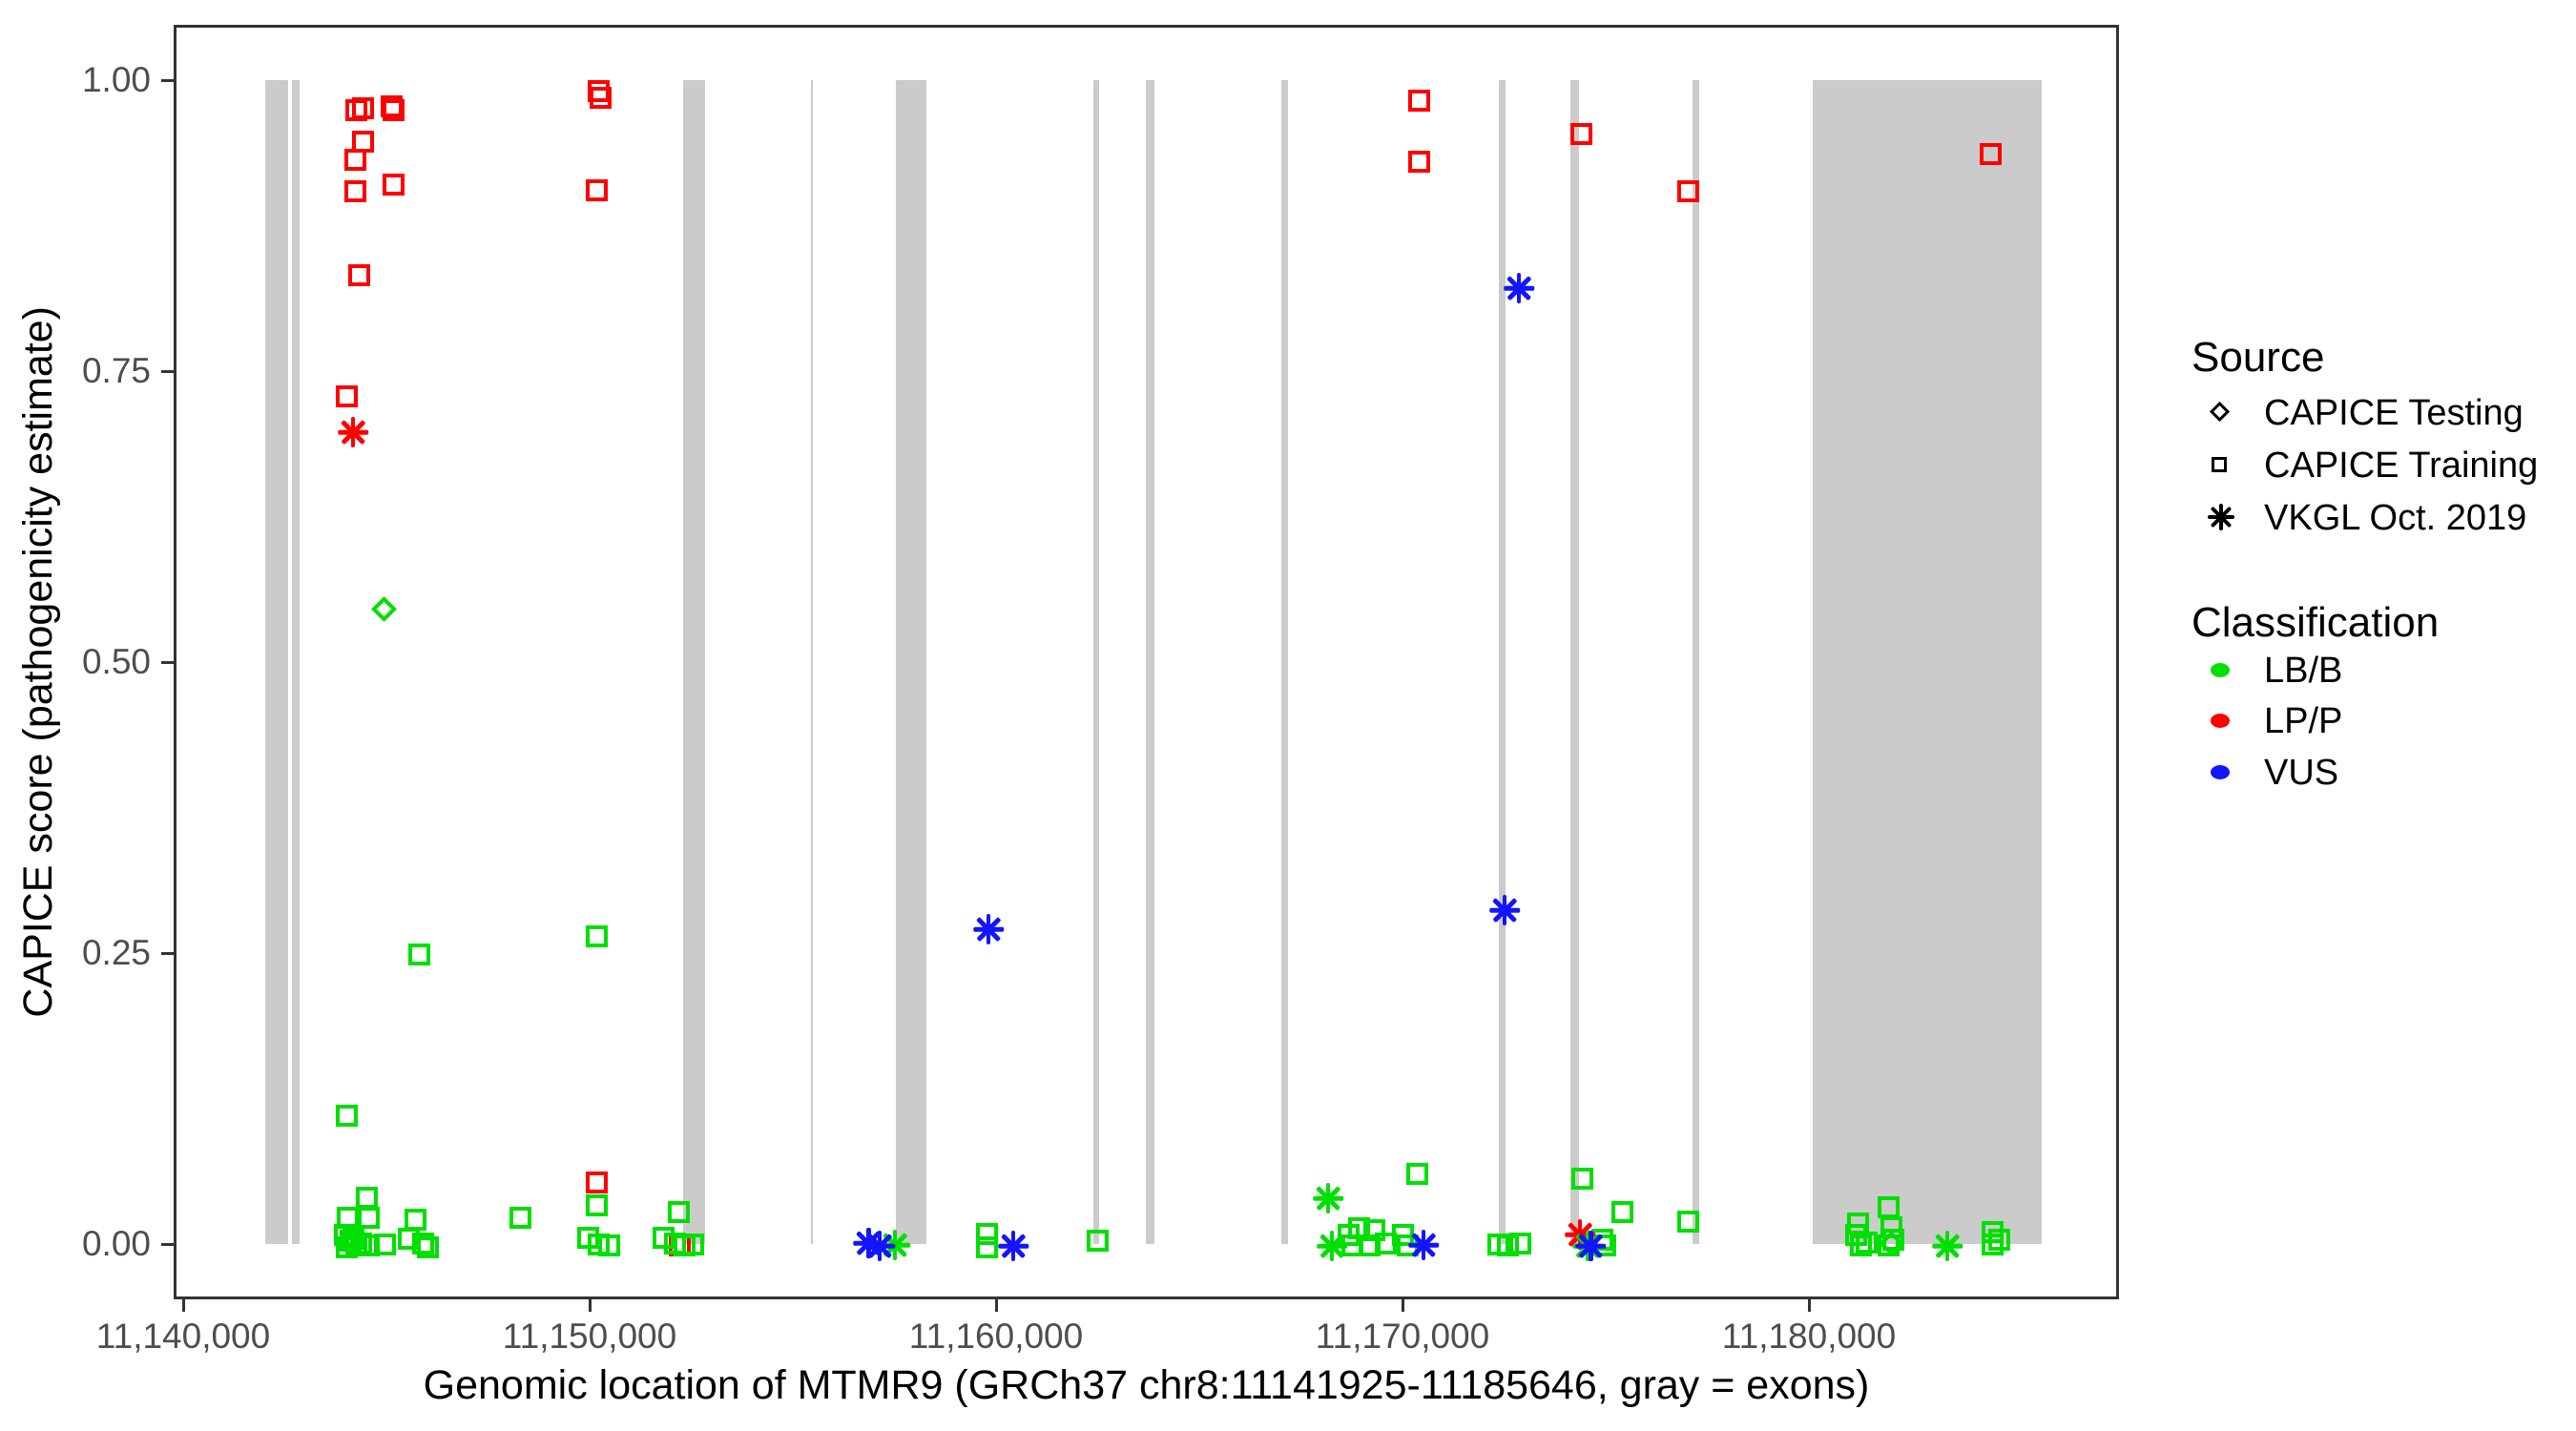 Image resolution: width=2576 pixels, height=1431 pixels. Describe the element at coordinates (2220, 772) in the screenshot. I see `blue-dot-icon` at that location.